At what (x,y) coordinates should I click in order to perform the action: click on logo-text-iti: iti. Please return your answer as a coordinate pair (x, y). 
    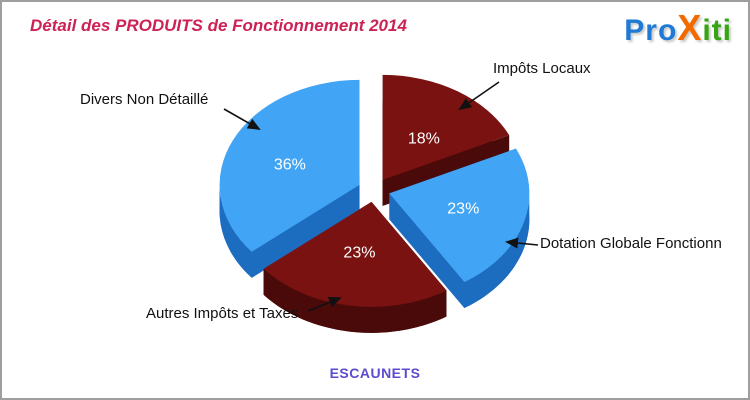
    Looking at the image, I should click on (717, 30).